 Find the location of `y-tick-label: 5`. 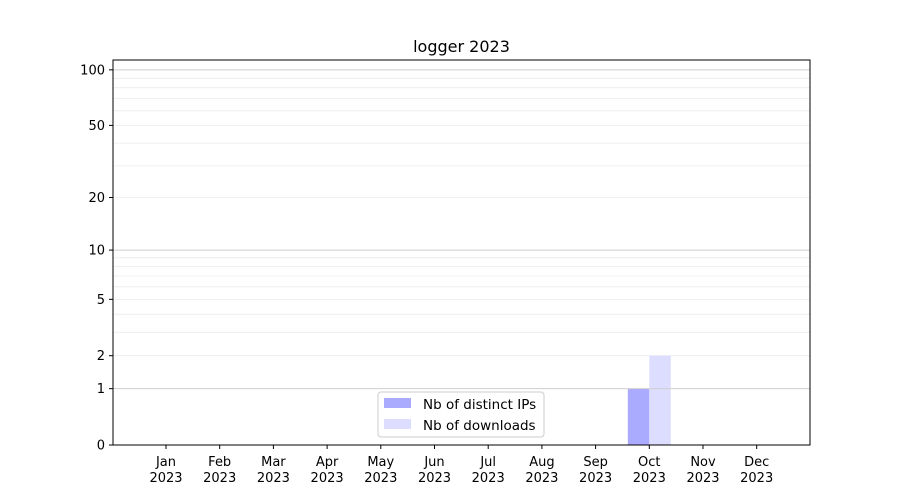

y-tick-label: 5 is located at coordinates (101, 300).